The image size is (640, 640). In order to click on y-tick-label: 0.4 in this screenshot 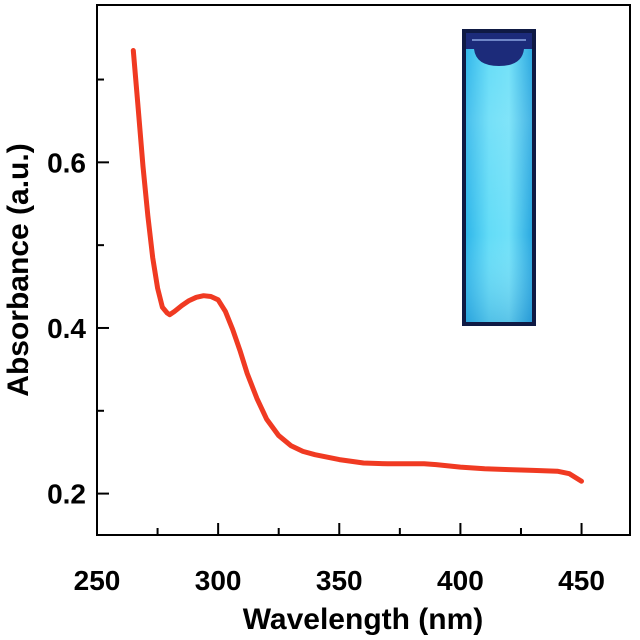, I will do `click(66, 328)`.